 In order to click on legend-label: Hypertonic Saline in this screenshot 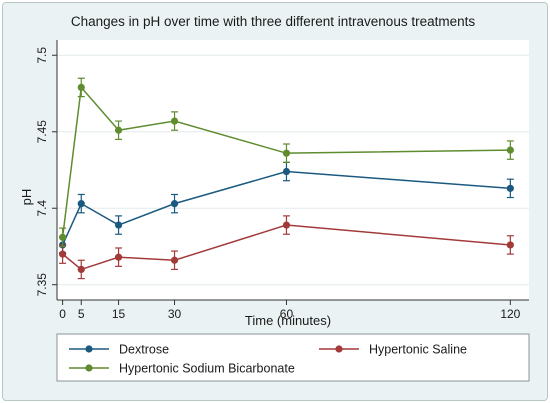, I will do `click(418, 350)`.